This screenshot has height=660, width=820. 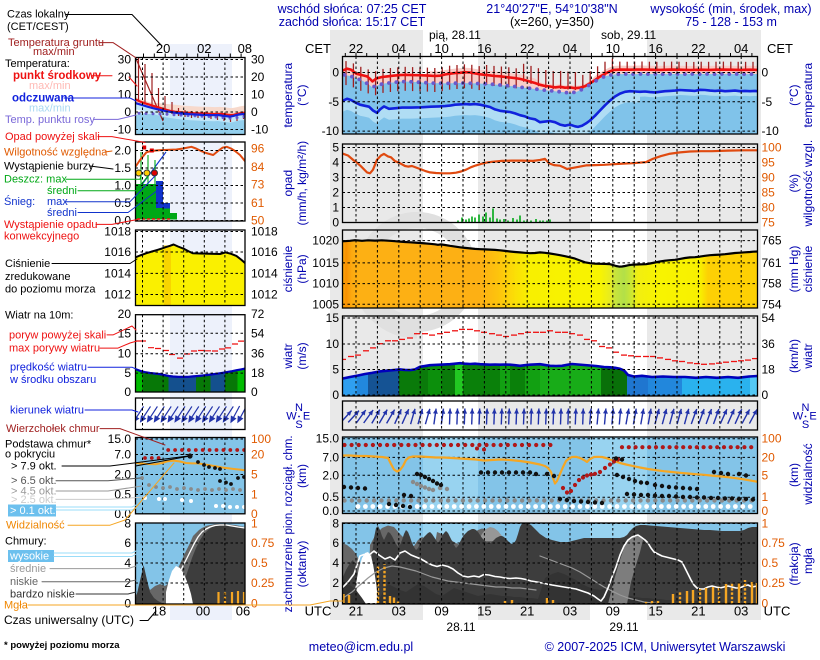 What do you see at coordinates (794, 563) in the screenshot?
I see `svg-text: (frakcja)` at bounding box center [794, 563].